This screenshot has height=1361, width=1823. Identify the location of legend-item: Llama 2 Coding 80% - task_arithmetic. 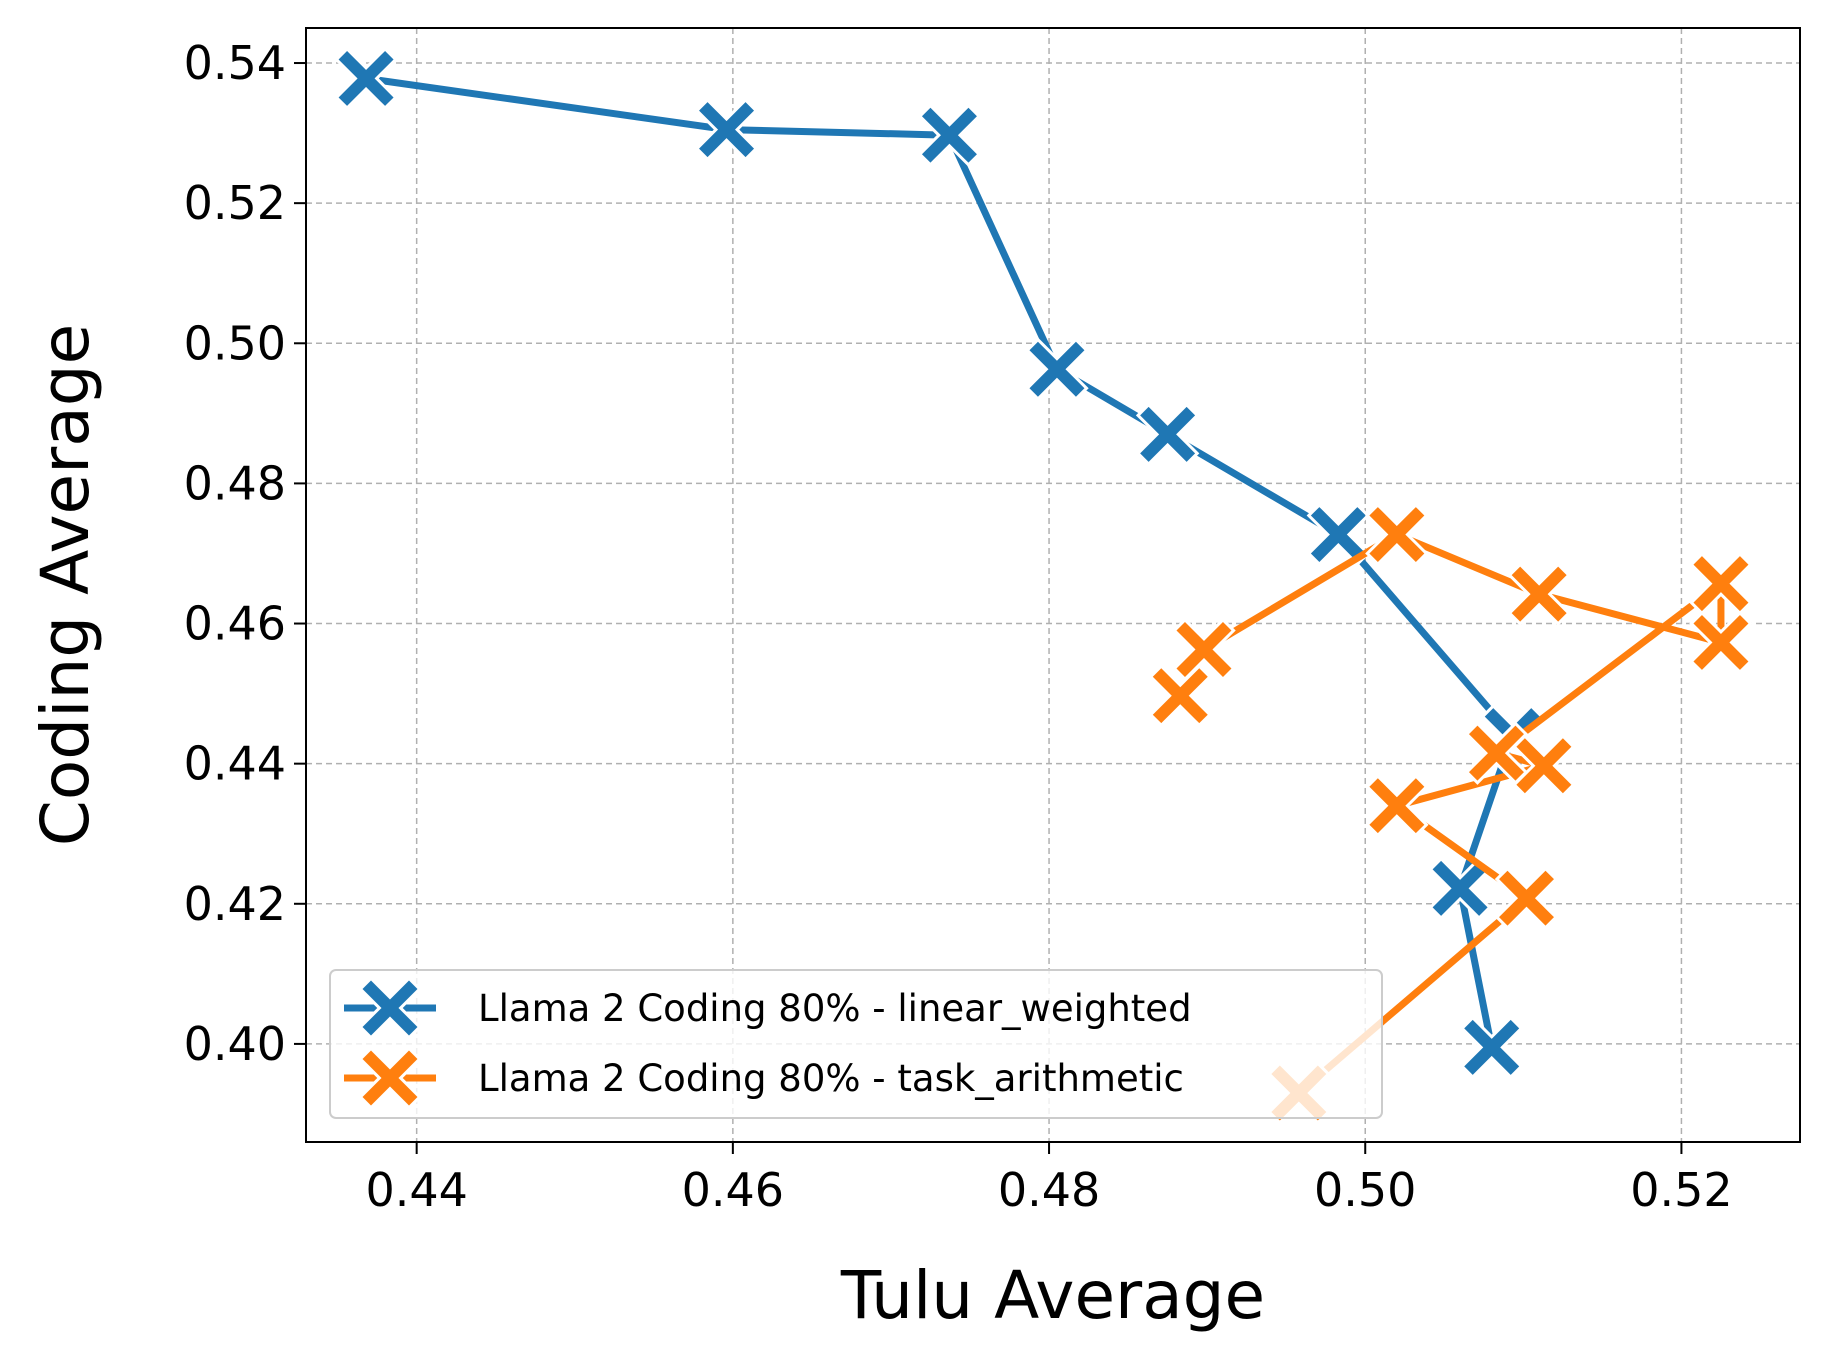
(764, 1078).